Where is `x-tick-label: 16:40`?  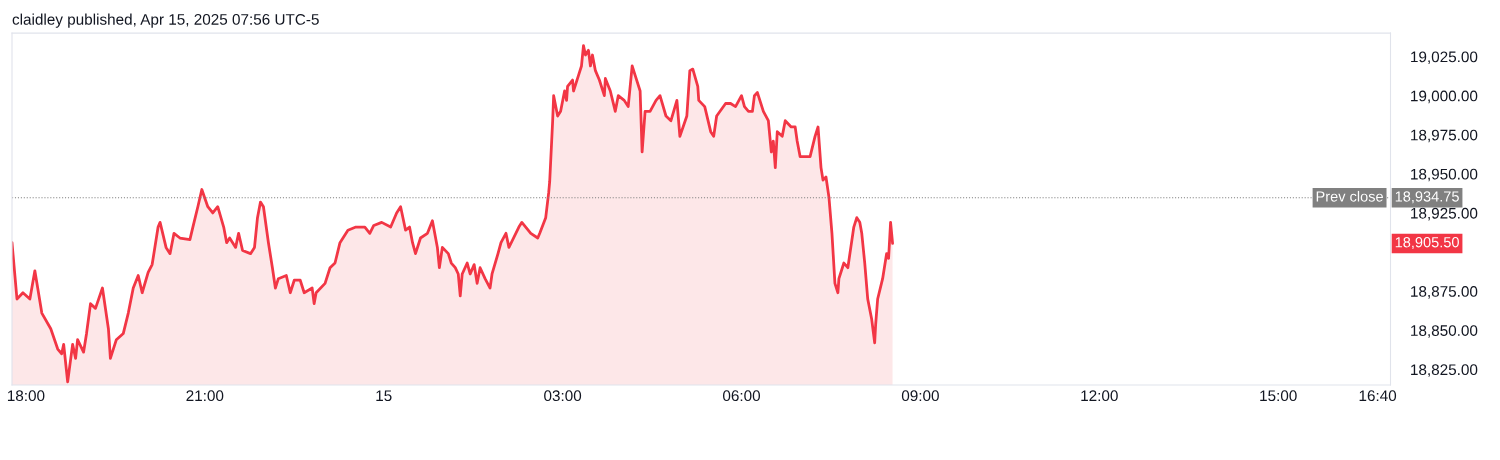
x-tick-label: 16:40 is located at coordinates (1378, 396).